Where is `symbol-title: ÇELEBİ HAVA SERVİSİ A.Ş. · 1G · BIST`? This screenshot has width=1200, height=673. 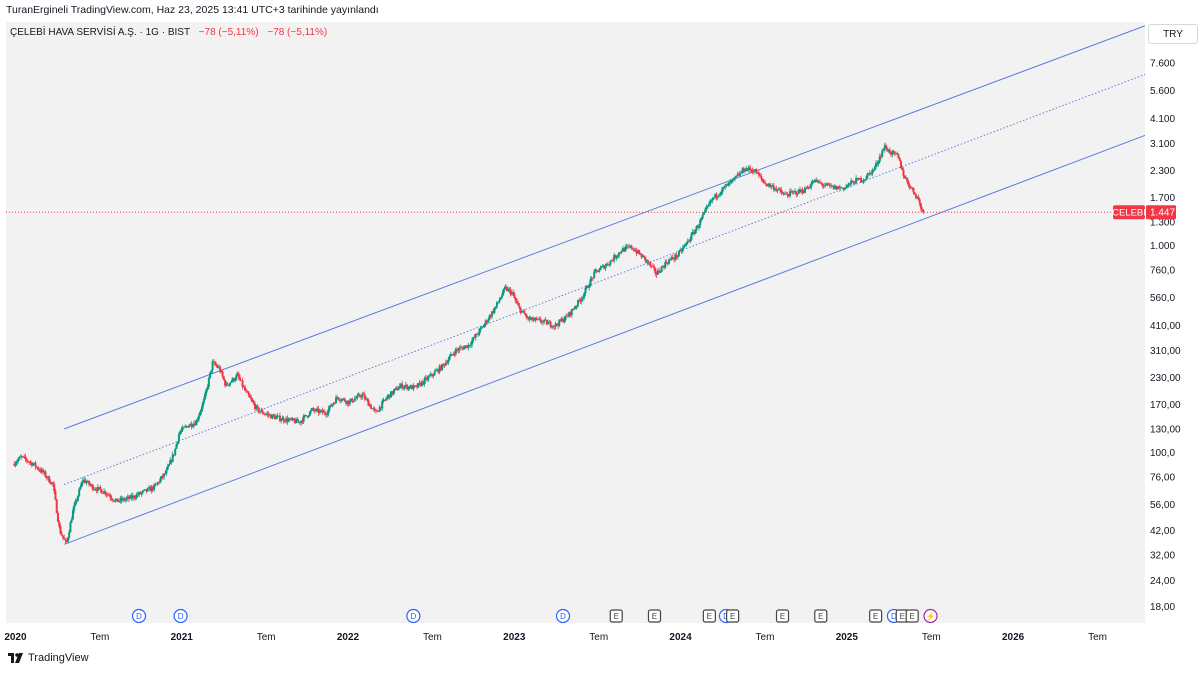 symbol-title: ÇELEBİ HAVA SERVİSİ A.Ş. · 1G · BIST is located at coordinates (100, 32).